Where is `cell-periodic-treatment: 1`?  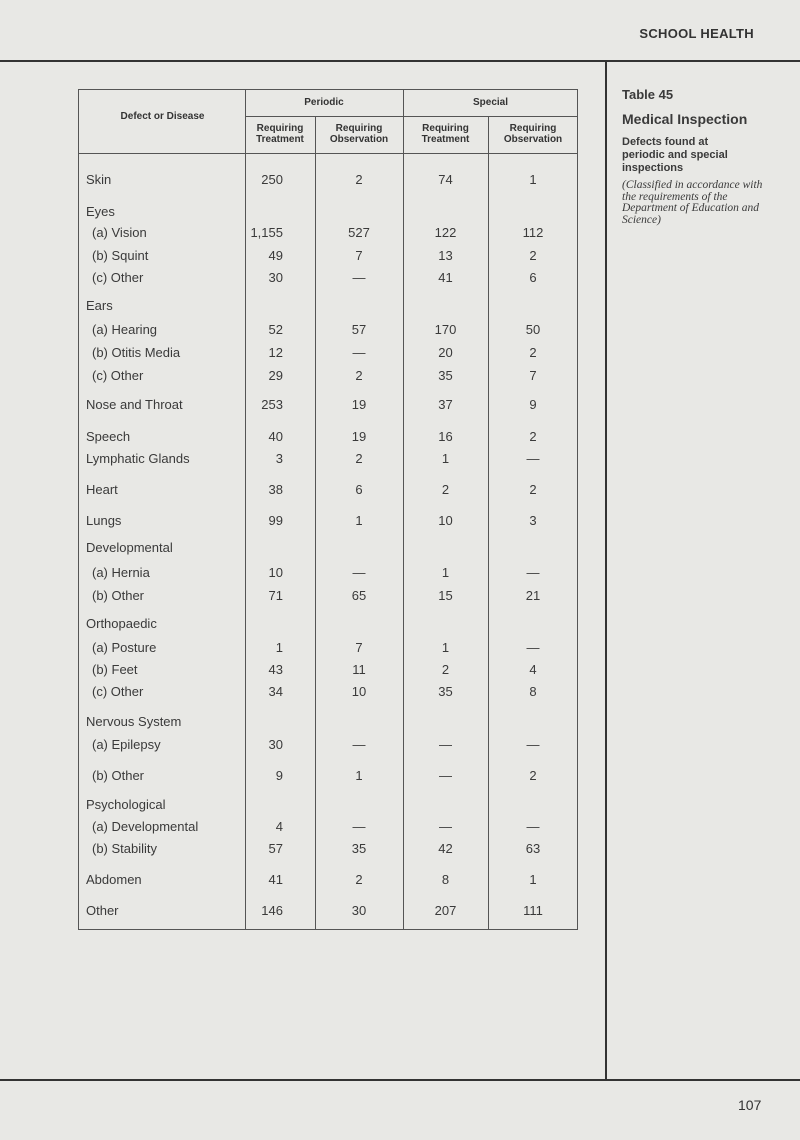 cell-periodic-treatment: 1 is located at coordinates (279, 647).